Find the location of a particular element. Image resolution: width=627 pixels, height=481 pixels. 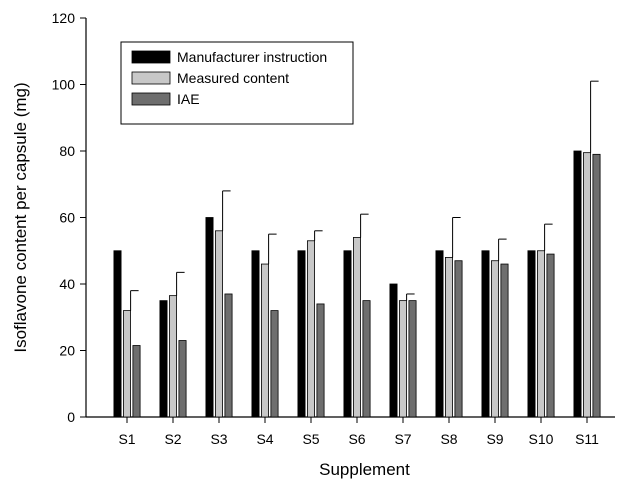

x-tick-label: S5 is located at coordinates (310, 439).